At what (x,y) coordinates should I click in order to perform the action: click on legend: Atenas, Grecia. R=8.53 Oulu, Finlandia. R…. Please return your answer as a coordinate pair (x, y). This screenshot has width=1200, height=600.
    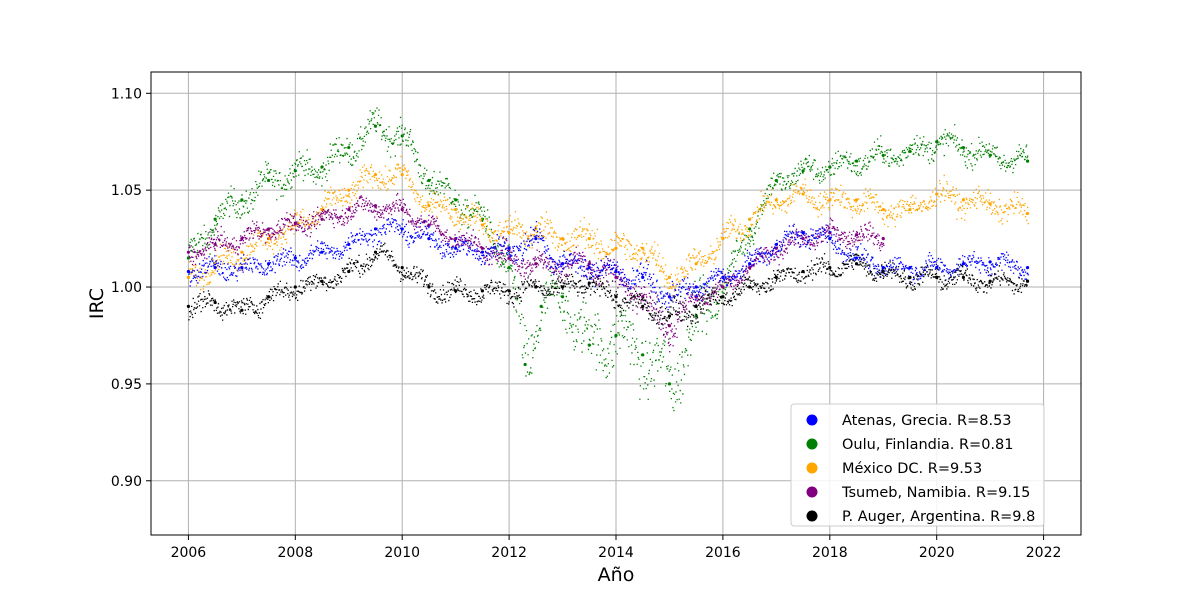
    Looking at the image, I should click on (917, 465).